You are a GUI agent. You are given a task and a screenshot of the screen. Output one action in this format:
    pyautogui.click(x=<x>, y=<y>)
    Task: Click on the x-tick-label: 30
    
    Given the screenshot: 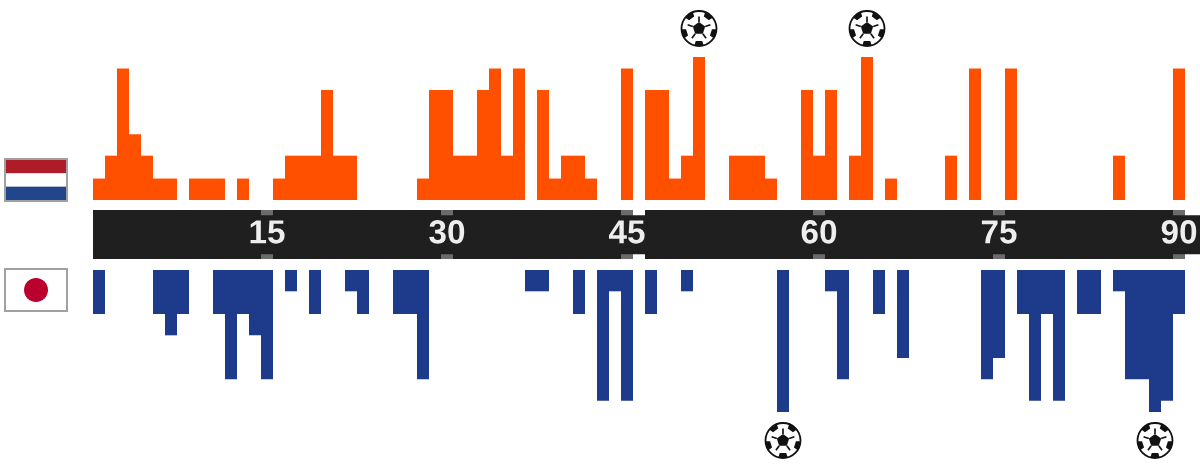 What is the action you would take?
    pyautogui.click(x=447, y=232)
    